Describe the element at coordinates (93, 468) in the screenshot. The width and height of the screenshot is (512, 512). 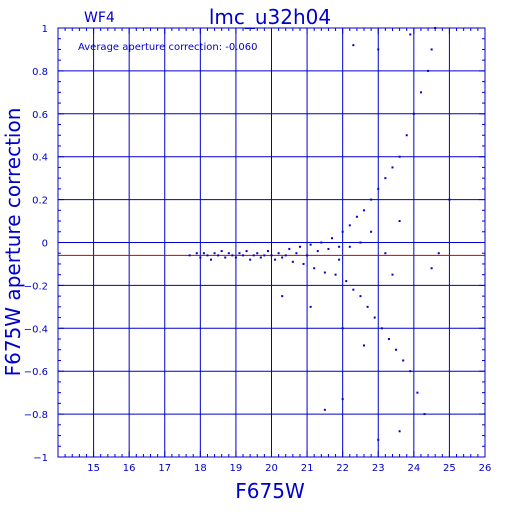
I see `x-tick-label: 15` at that location.